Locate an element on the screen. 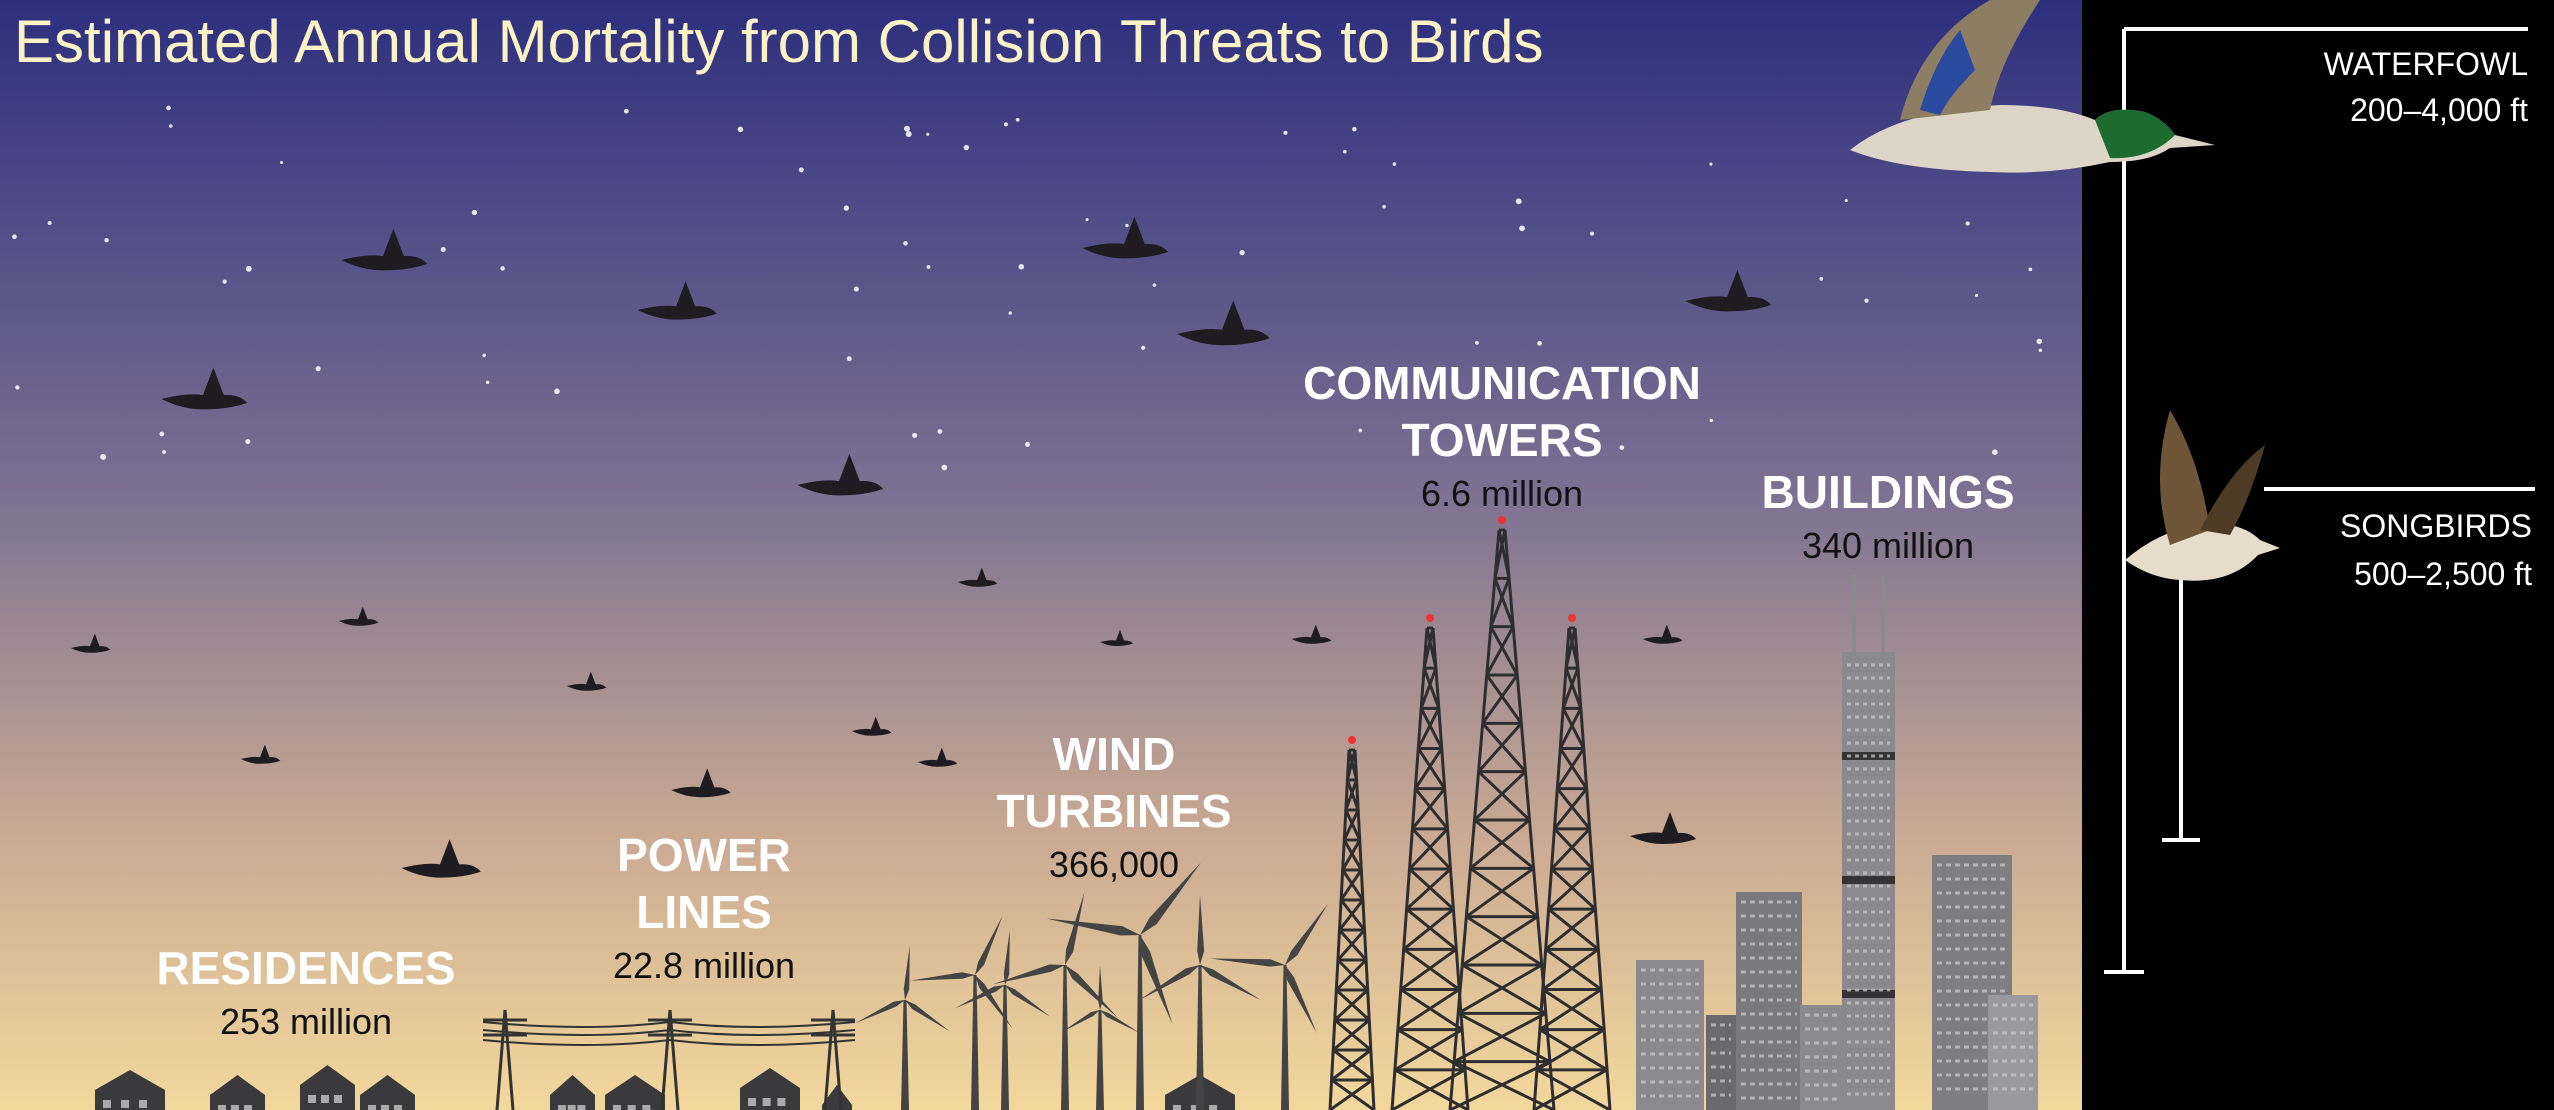 This screenshot has height=1110, width=2554. threat-name: RESIDENCES is located at coordinates (305, 968).